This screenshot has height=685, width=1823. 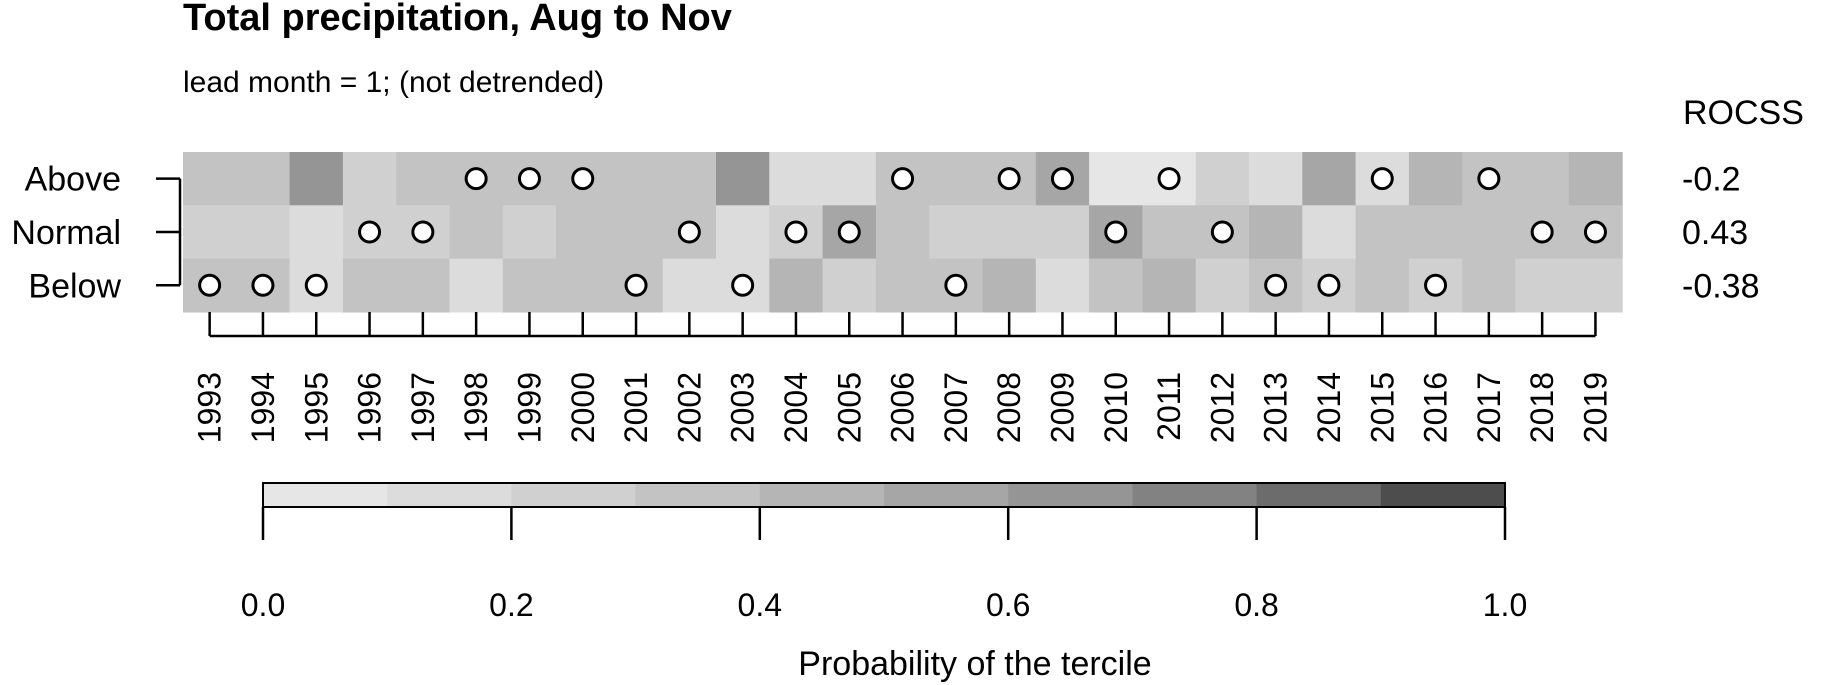 I want to click on rocss-value: -0.2, so click(x=1711, y=180).